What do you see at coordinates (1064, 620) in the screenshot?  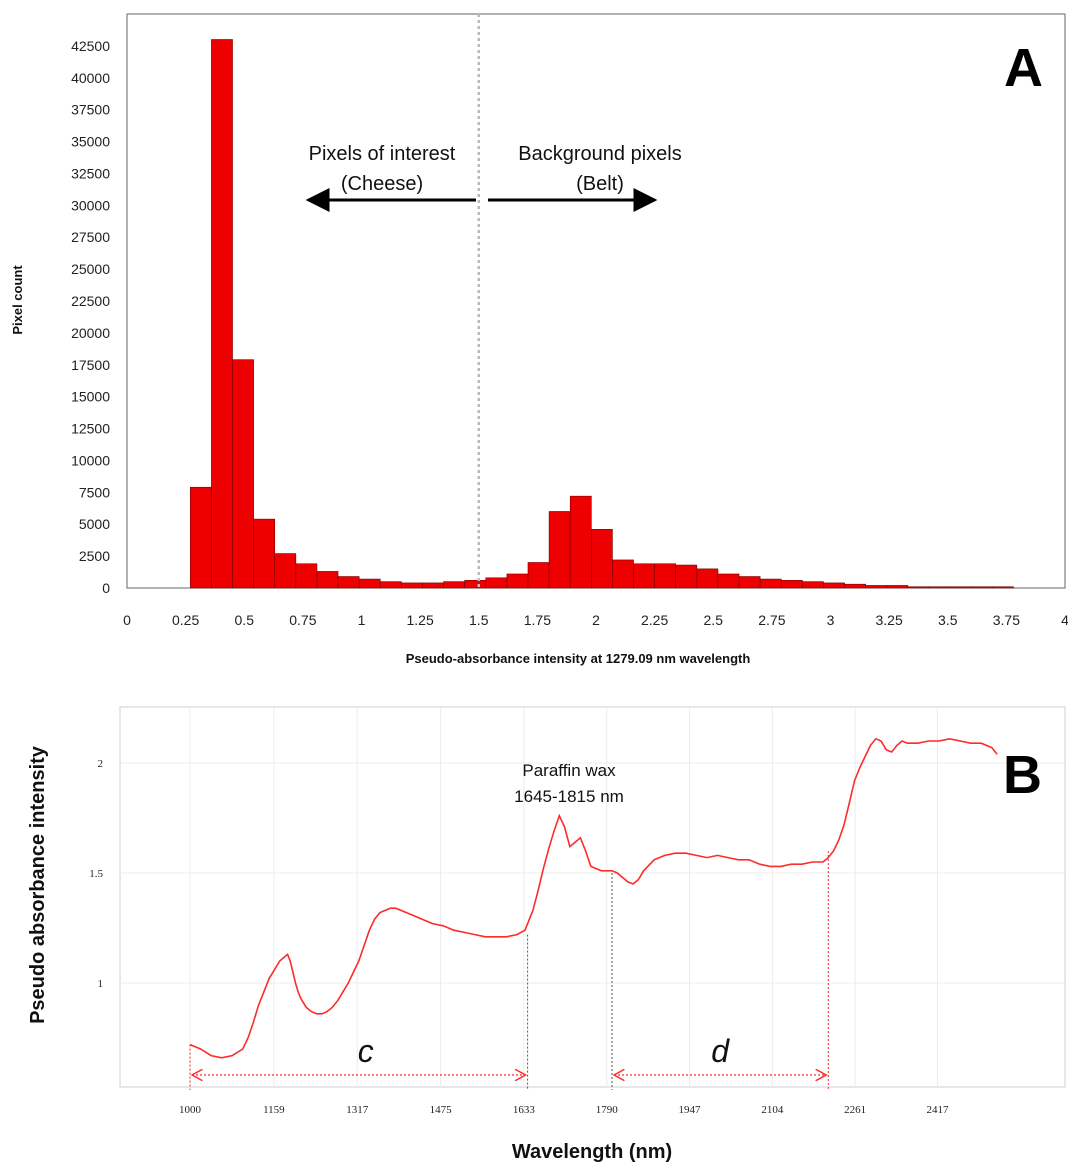 I see `histogram-x-tick-label: 4` at bounding box center [1064, 620].